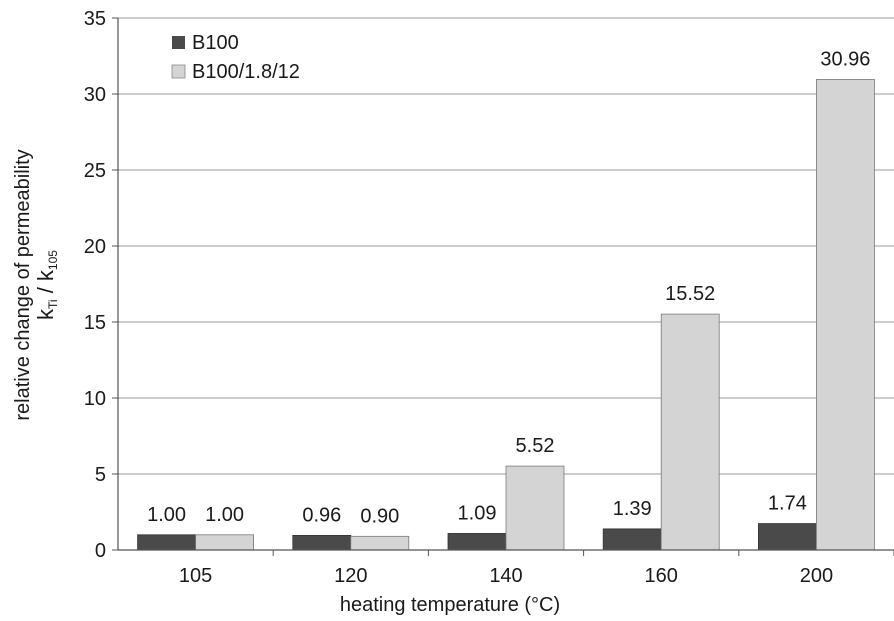 This screenshot has width=894, height=621. Describe the element at coordinates (816, 576) in the screenshot. I see `x-tick-label: 200` at that location.